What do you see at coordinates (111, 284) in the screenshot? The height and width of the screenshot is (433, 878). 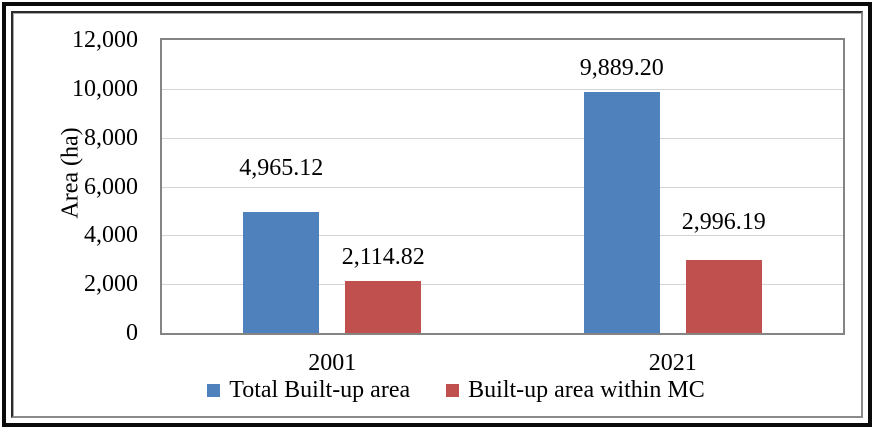 I see `y-tick-label: 2,000` at bounding box center [111, 284].